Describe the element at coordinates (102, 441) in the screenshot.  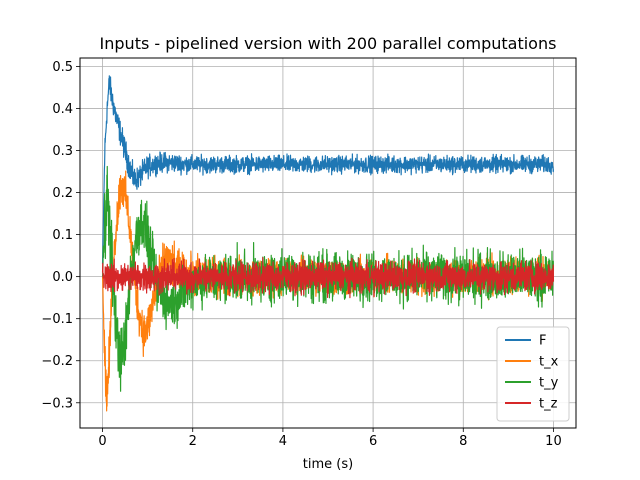
I see `x-tick-label: 0` at that location.